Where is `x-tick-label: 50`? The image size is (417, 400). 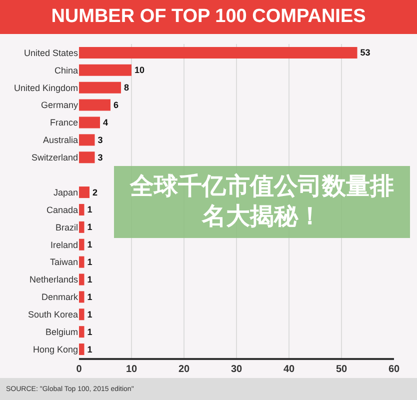
x-tick-label: 50 is located at coordinates (342, 369).